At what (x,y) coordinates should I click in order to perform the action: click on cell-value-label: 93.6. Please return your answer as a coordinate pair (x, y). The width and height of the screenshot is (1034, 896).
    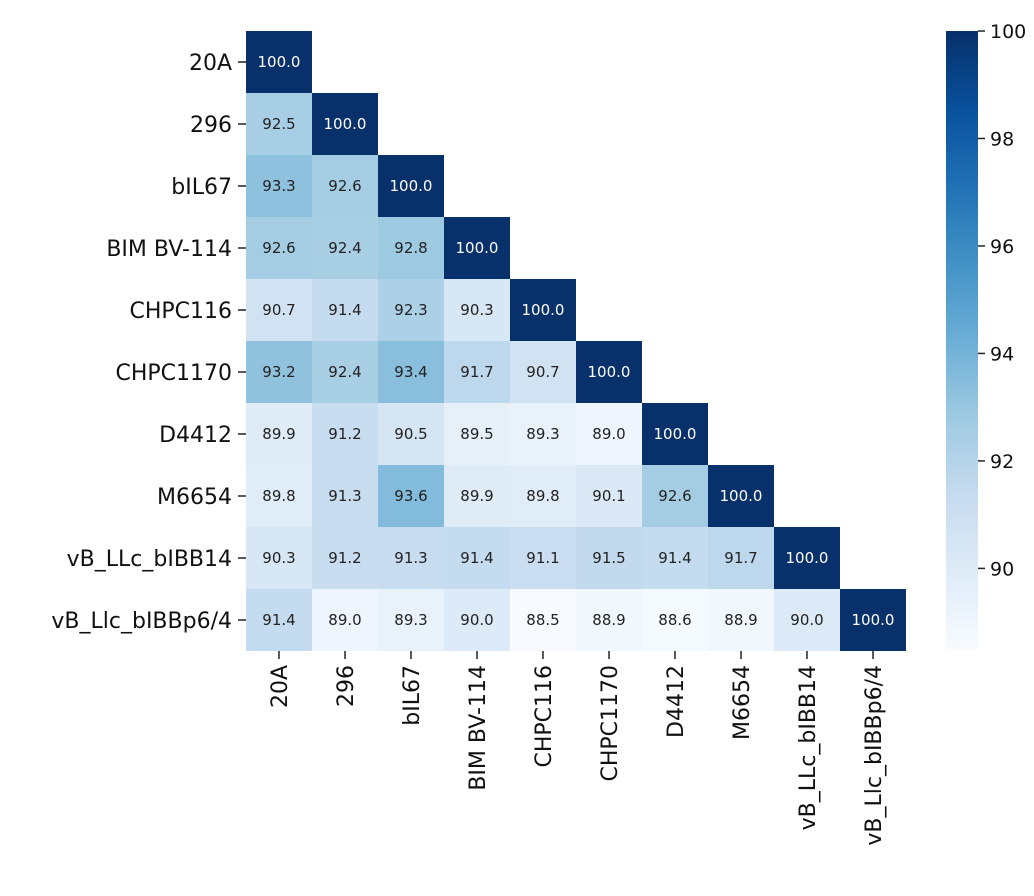
    Looking at the image, I should click on (410, 496).